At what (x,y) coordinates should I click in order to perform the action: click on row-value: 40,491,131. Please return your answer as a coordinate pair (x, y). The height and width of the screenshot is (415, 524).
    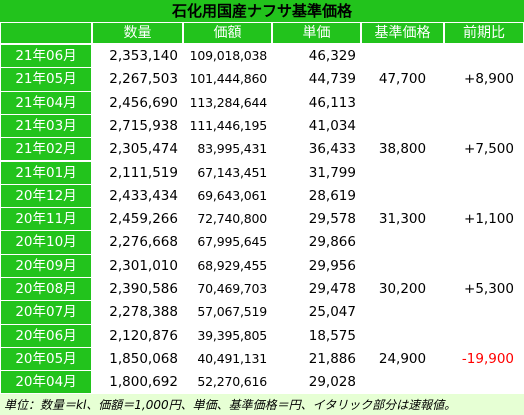
    Looking at the image, I should click on (227, 359).